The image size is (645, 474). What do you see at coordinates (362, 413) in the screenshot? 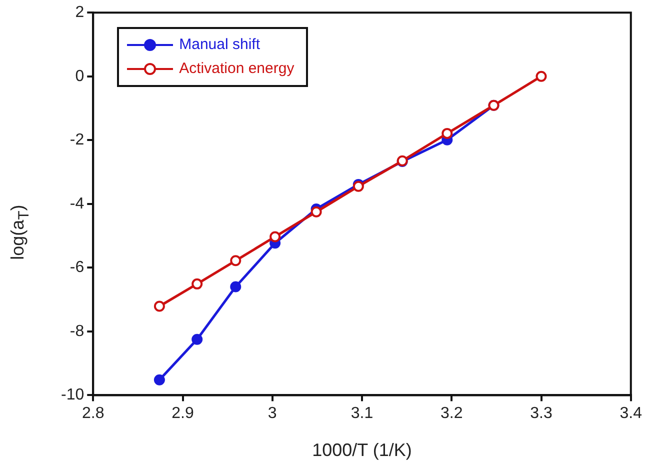
I see `x-tick-label: 3.1` at bounding box center [362, 413].